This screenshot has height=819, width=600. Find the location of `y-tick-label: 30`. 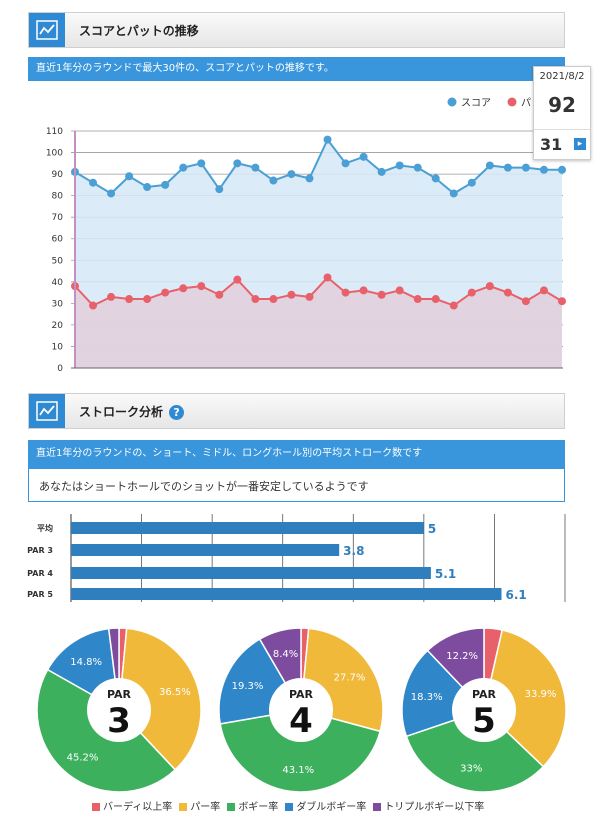

y-tick-label: 30 is located at coordinates (58, 304).